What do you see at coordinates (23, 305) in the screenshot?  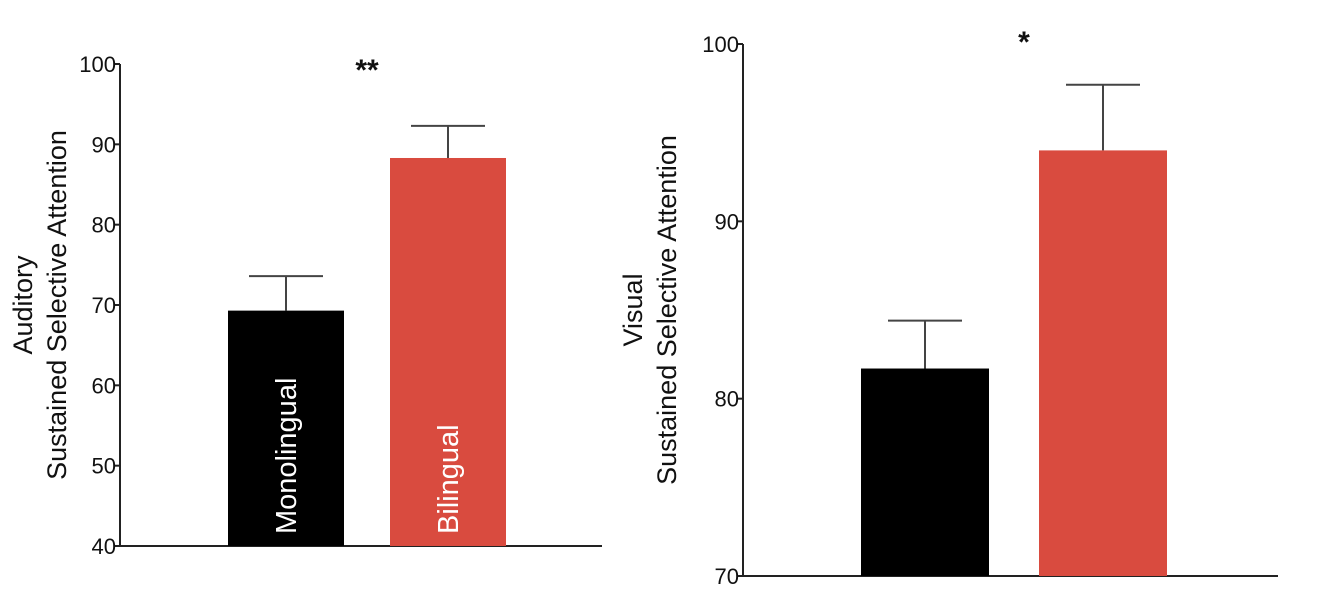 I see `chart-1-ylabel-line-1: Auditory` at bounding box center [23, 305].